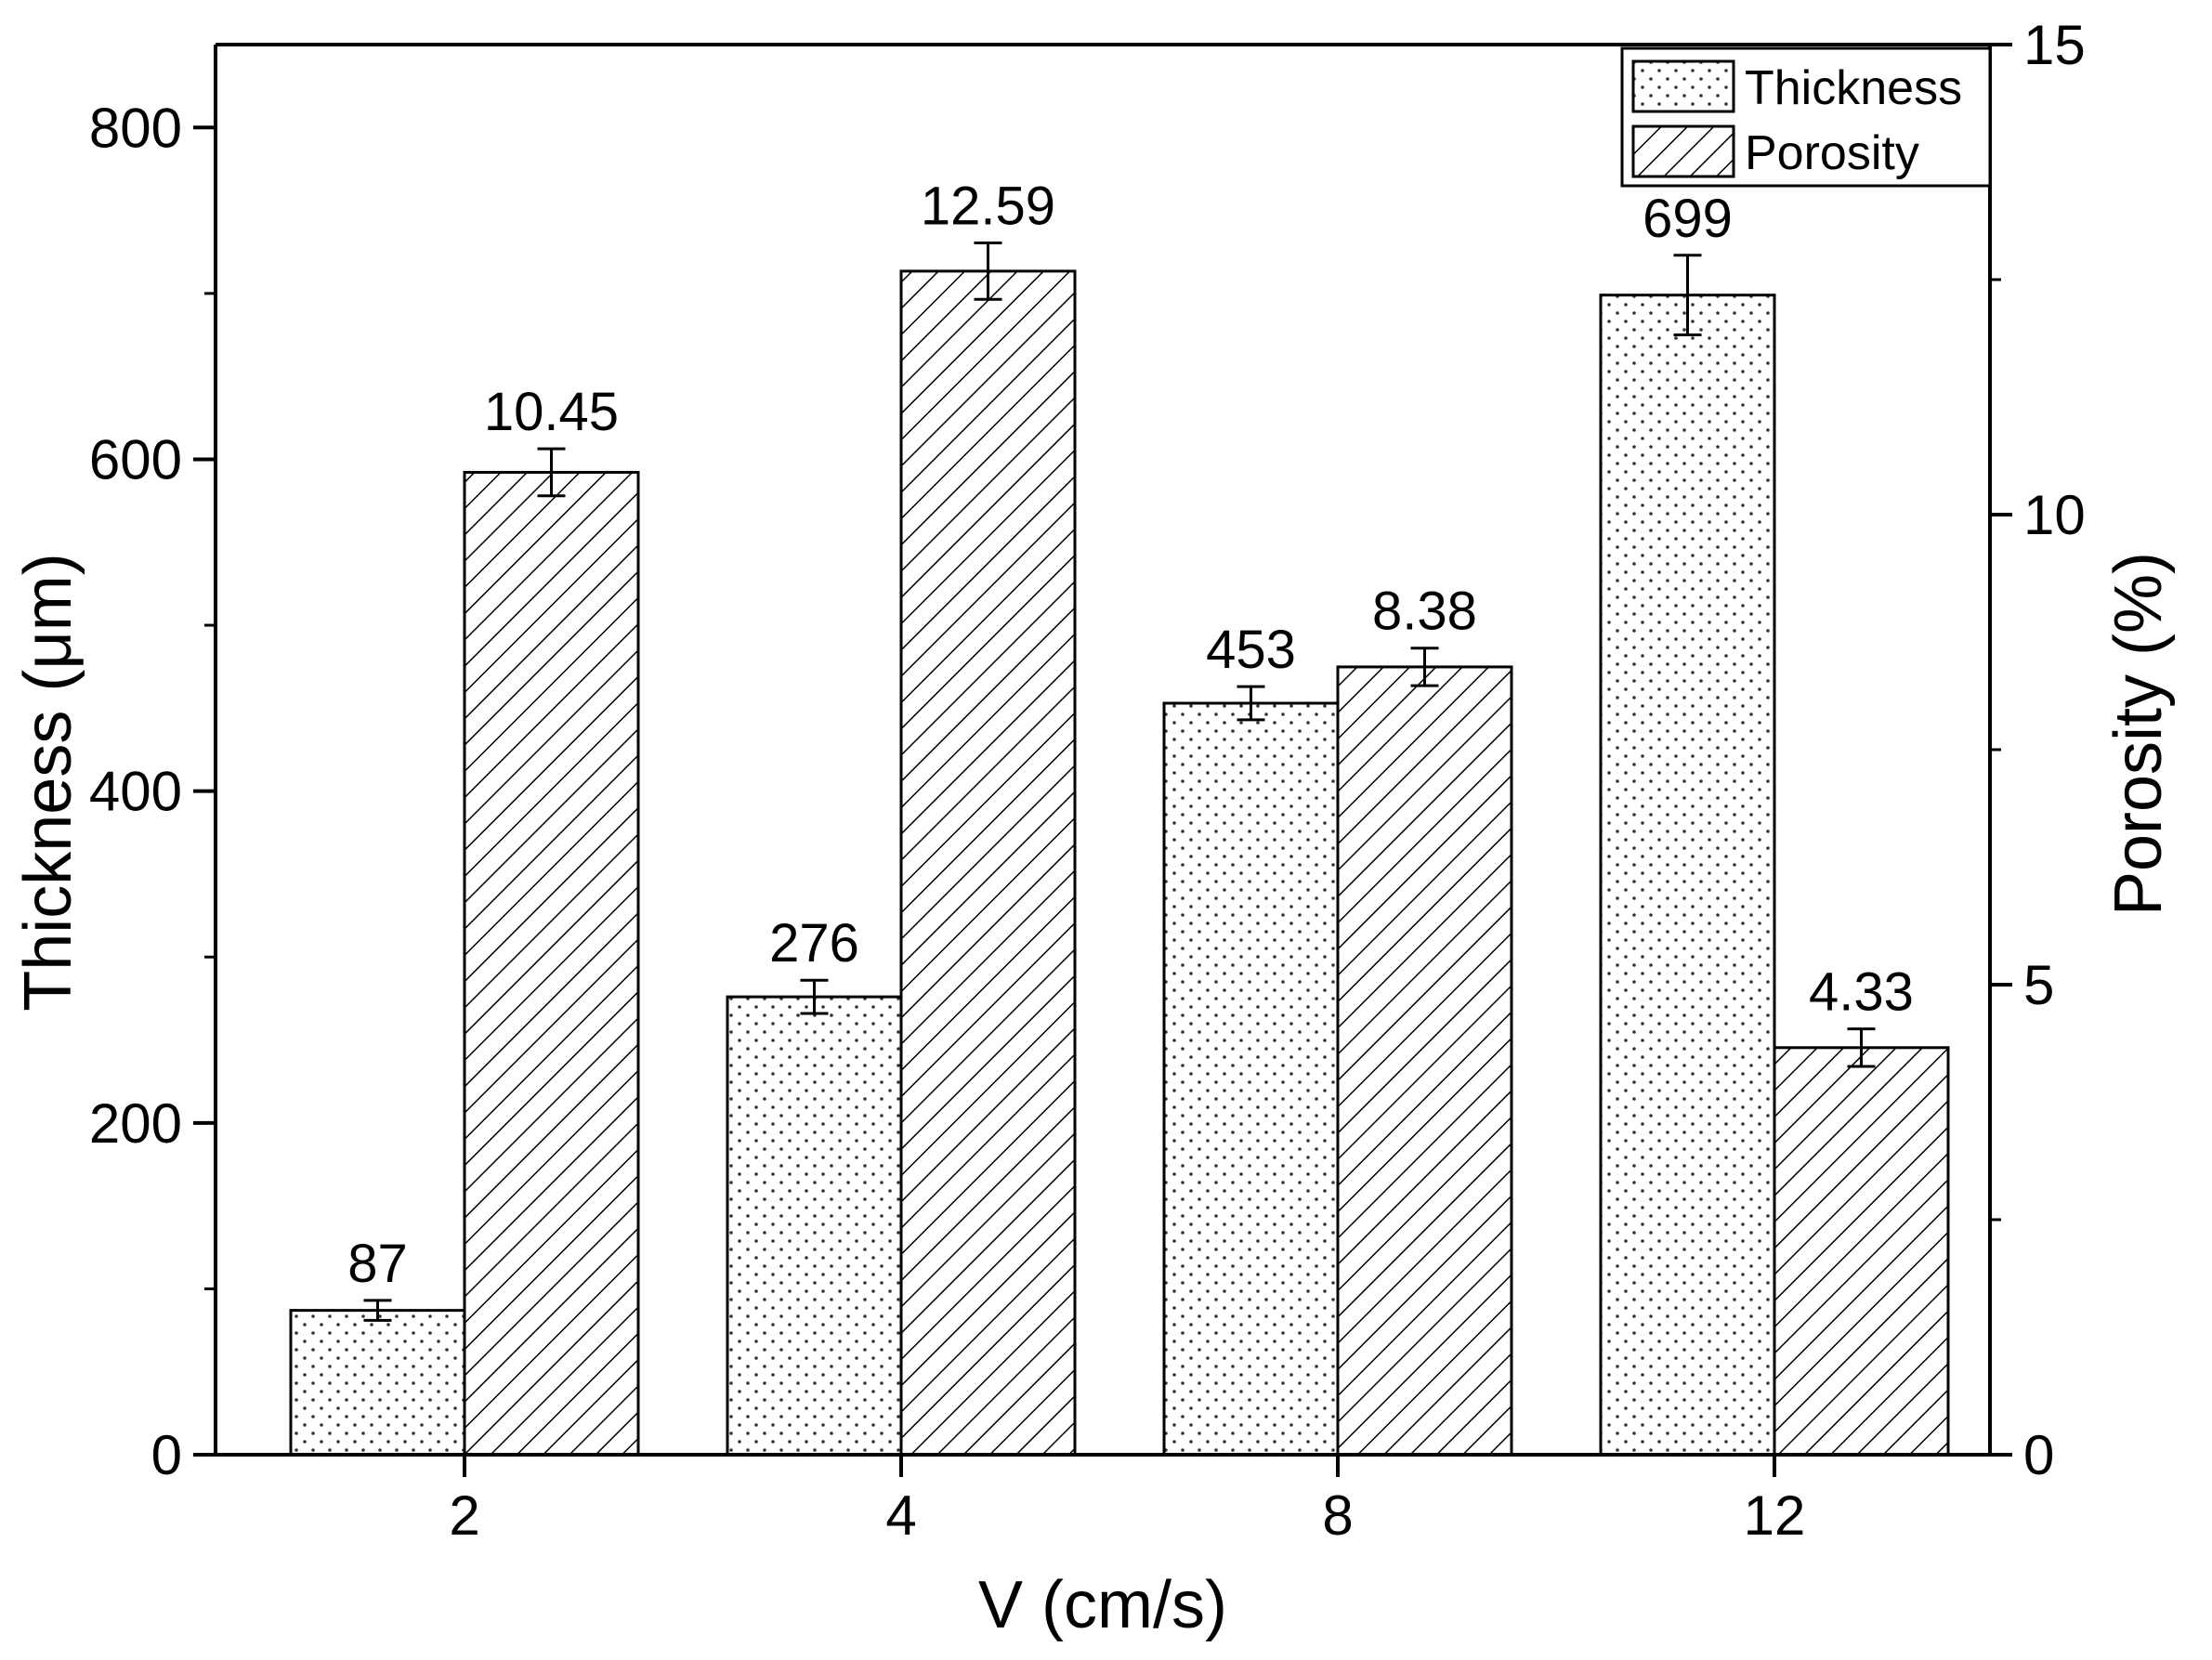 This screenshot has width=2212, height=1660. What do you see at coordinates (1688, 219) in the screenshot?
I see `data-label-thickness-12: 699` at bounding box center [1688, 219].